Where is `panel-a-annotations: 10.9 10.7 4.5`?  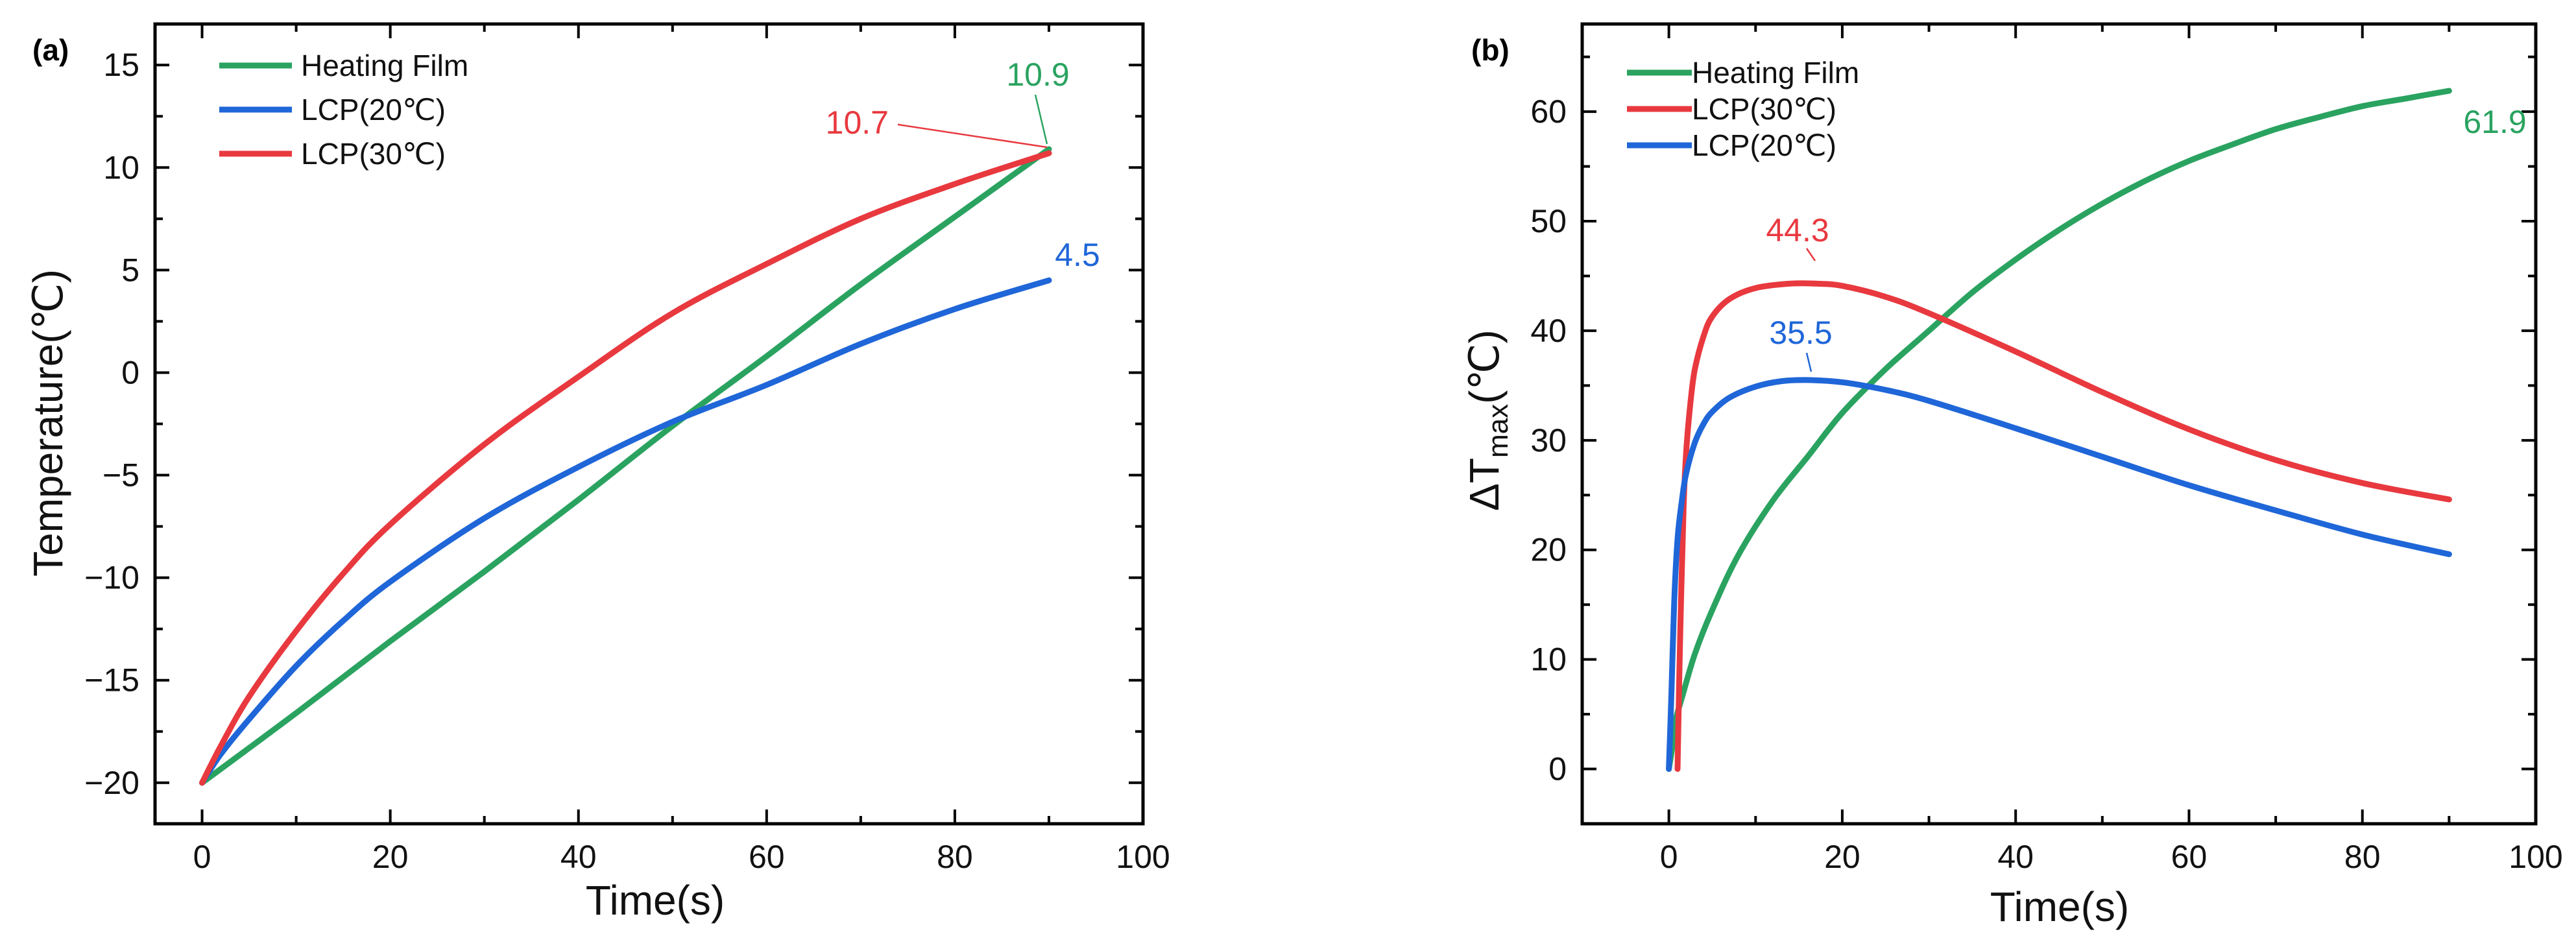 panel-a-annotations: 10.9 10.7 4.5 is located at coordinates (963, 164).